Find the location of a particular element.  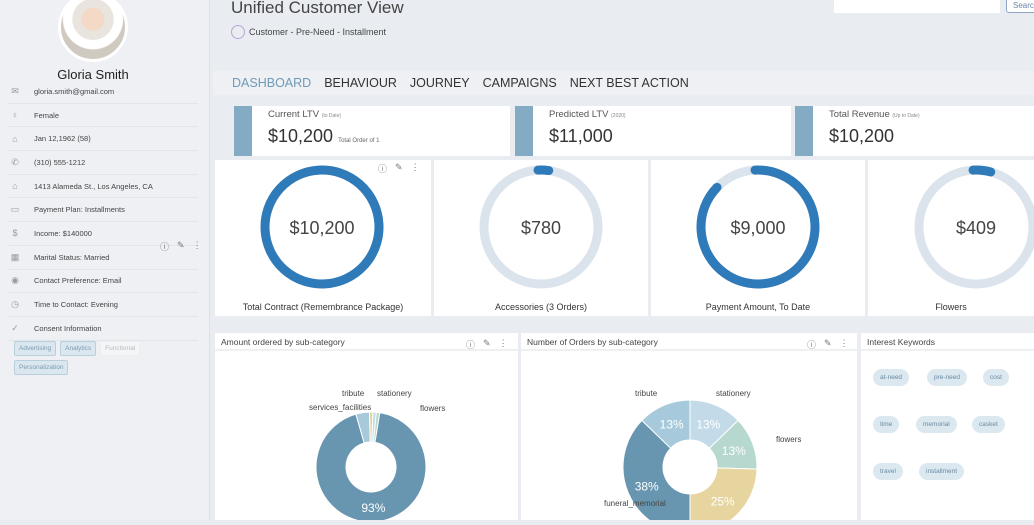

kpi-label: Total Revenue (Up to Date) is located at coordinates (874, 114).